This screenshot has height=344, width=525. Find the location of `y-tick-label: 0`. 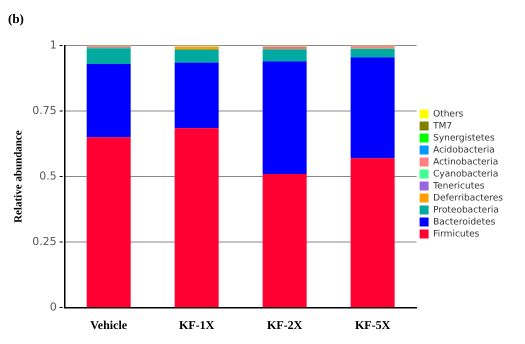

y-tick-label: 0 is located at coordinates (53, 307).